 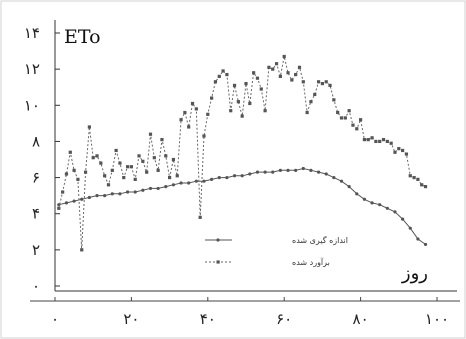 I want to click on legend: اندازه گیری شده برآورد شده, so click(x=276, y=251).